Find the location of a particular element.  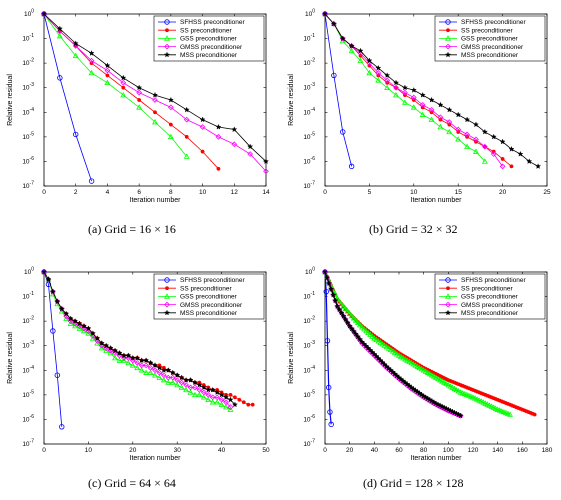

x-tick-label: 0 is located at coordinates (44, 192).